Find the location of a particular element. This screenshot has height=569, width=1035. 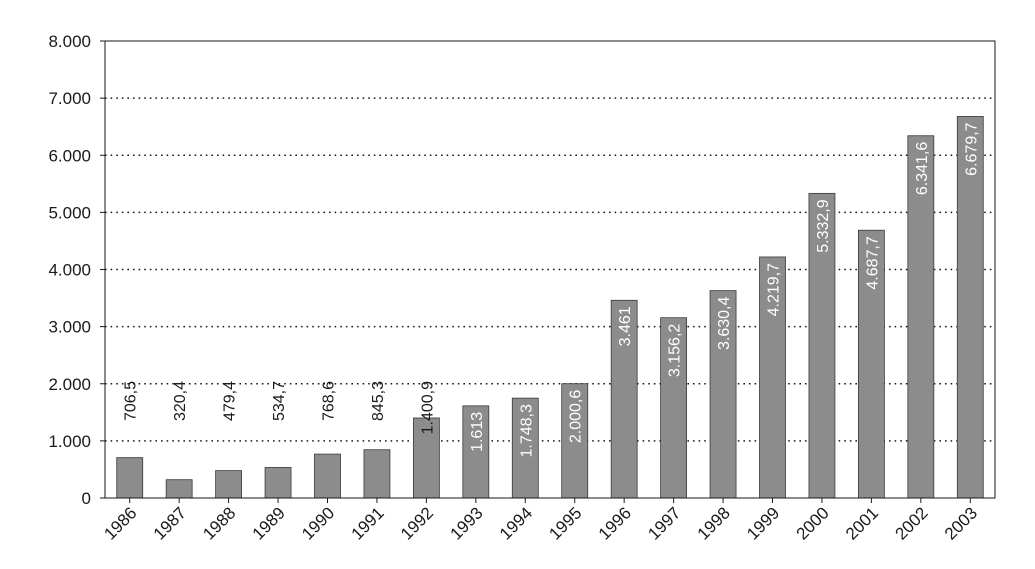

y-tick-label: 0 is located at coordinates (86, 498).